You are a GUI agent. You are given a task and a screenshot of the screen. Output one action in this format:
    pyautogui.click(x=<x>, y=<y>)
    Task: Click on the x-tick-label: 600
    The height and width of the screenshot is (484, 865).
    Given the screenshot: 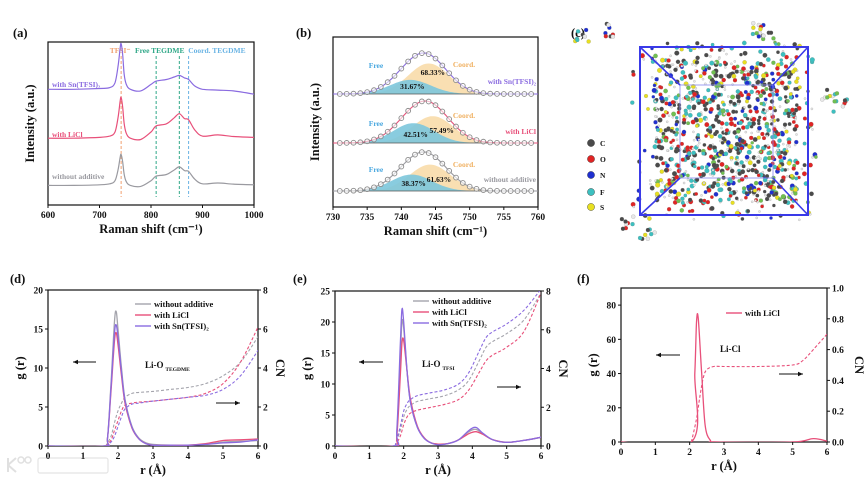 What is the action you would take?
    pyautogui.click(x=48, y=216)
    